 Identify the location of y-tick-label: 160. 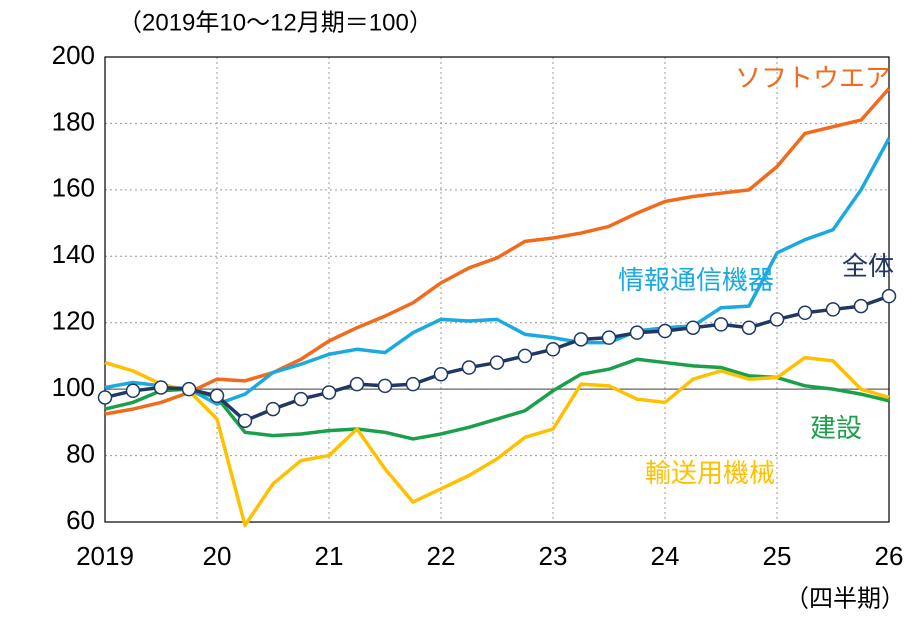
(73, 188).